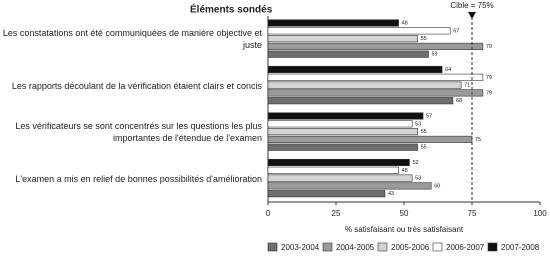 The height and width of the screenshot is (256, 550). Describe the element at coordinates (448, 70) in the screenshot. I see `value-label: 64` at that location.